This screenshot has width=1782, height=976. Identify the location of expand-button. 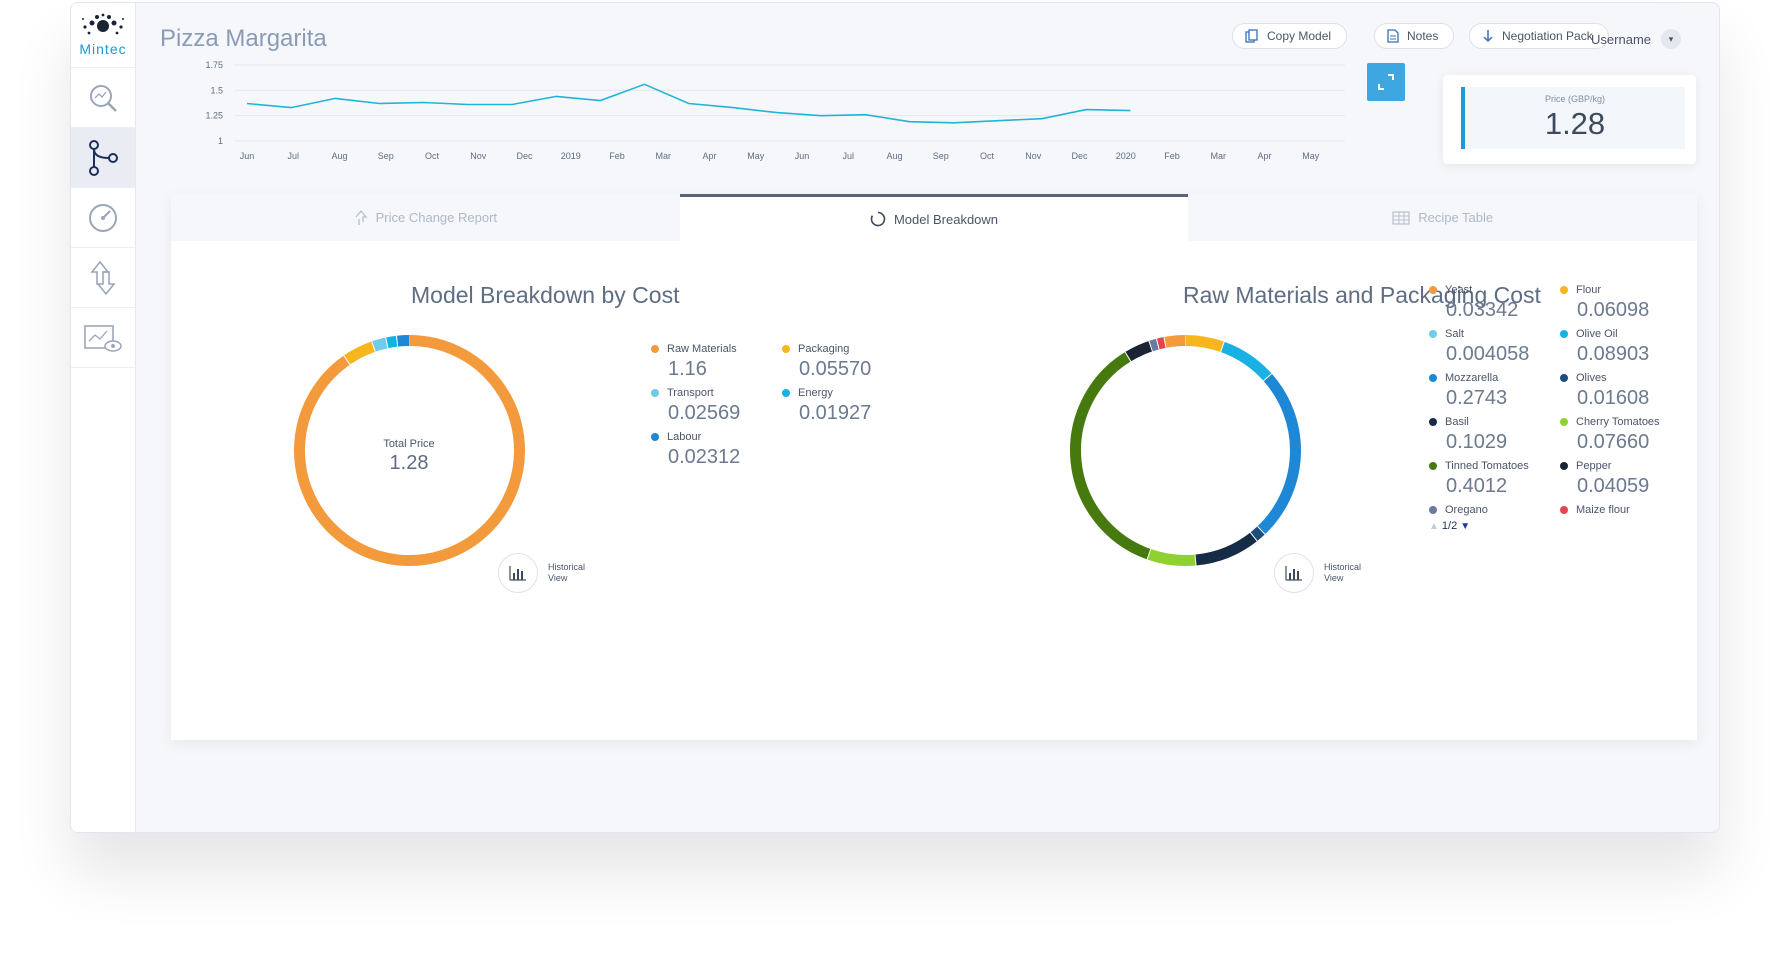
(1386, 82).